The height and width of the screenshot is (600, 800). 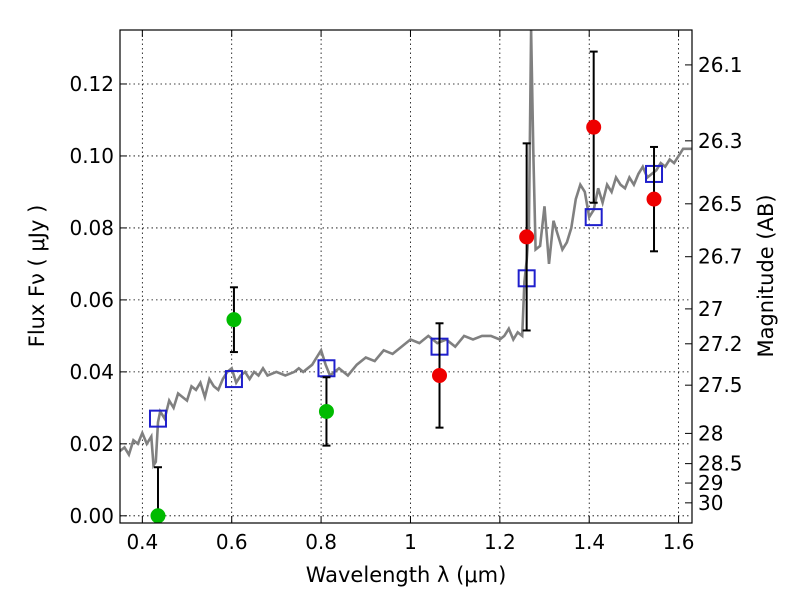 I want to click on y-axis-label: Flux Fν ( μJy ), so click(x=37, y=276).